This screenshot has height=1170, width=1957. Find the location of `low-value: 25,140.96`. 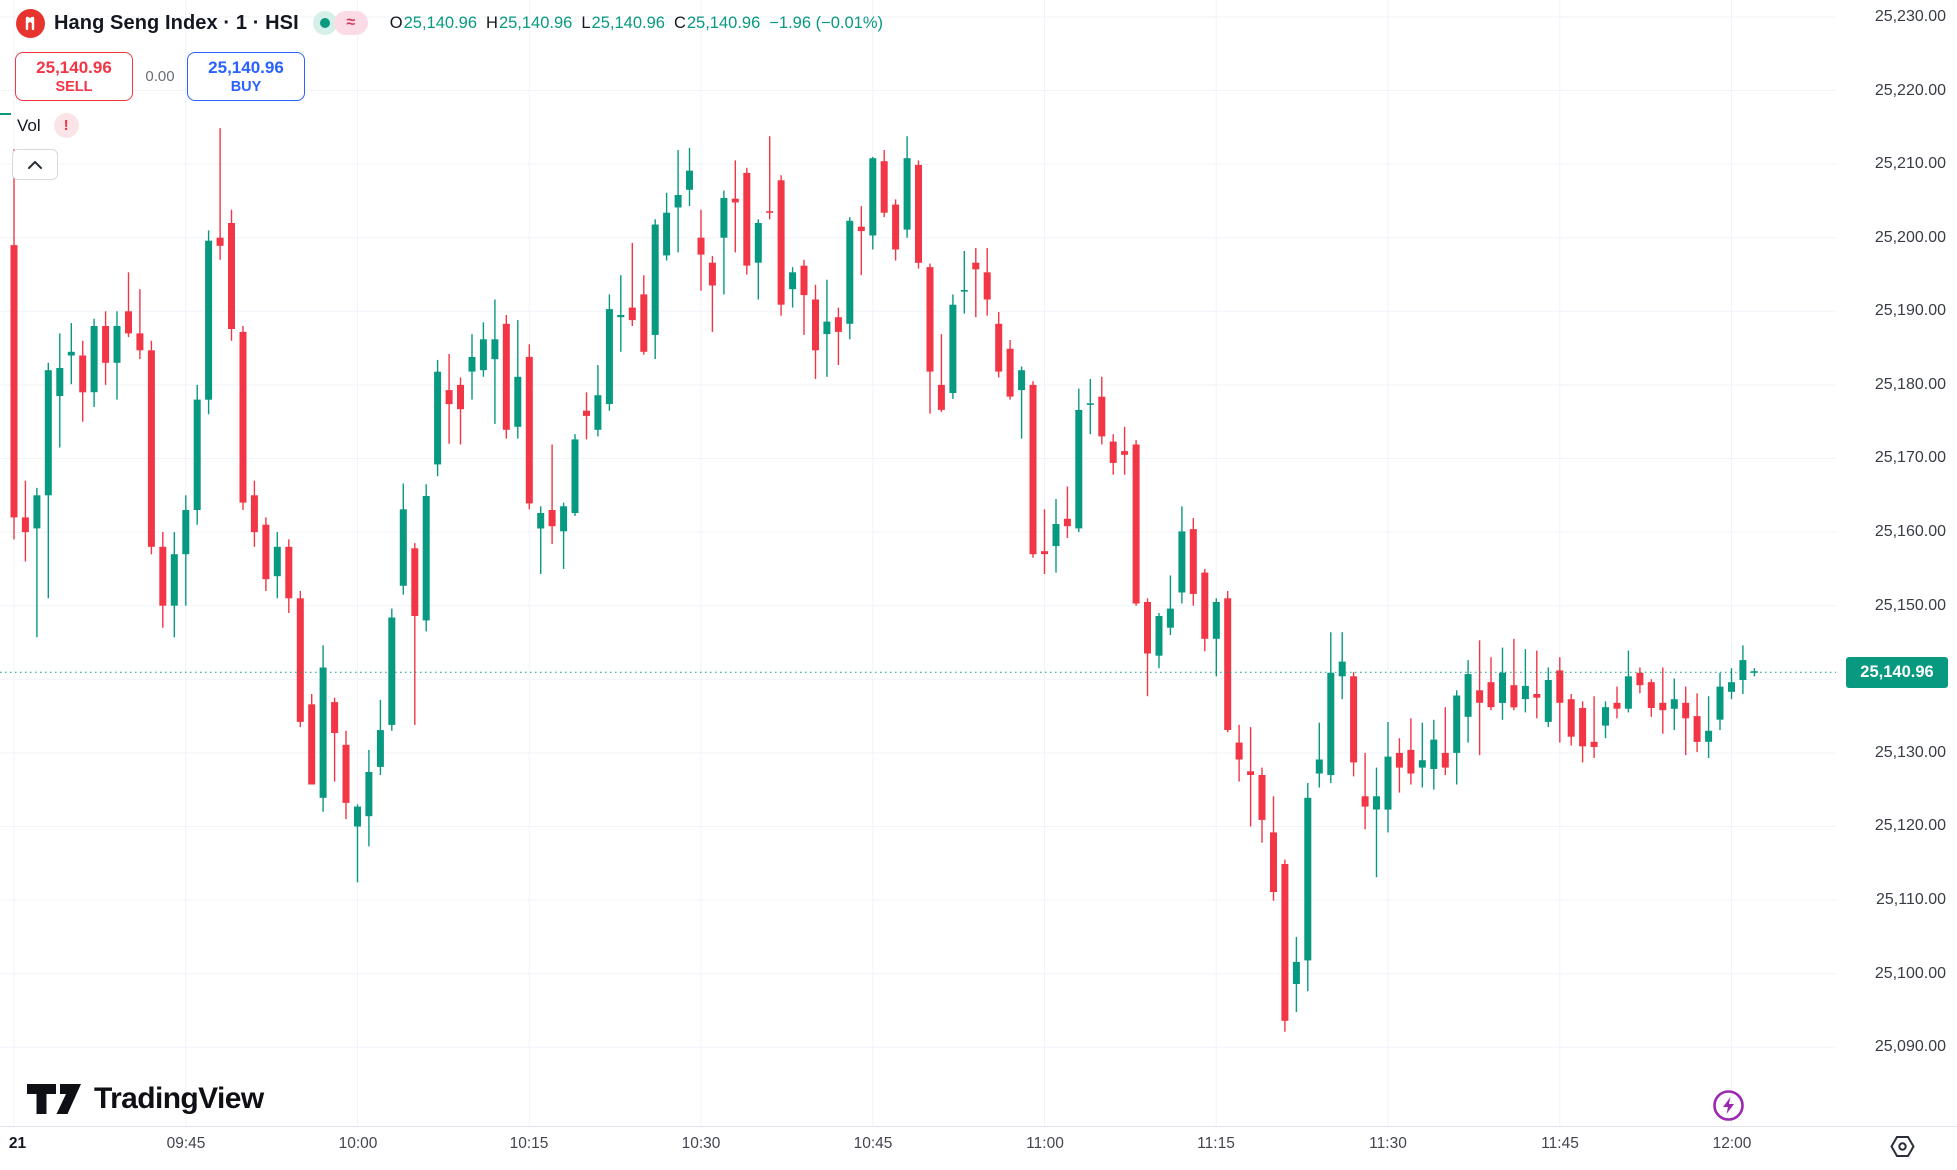

low-value: 25,140.96 is located at coordinates (628, 22).